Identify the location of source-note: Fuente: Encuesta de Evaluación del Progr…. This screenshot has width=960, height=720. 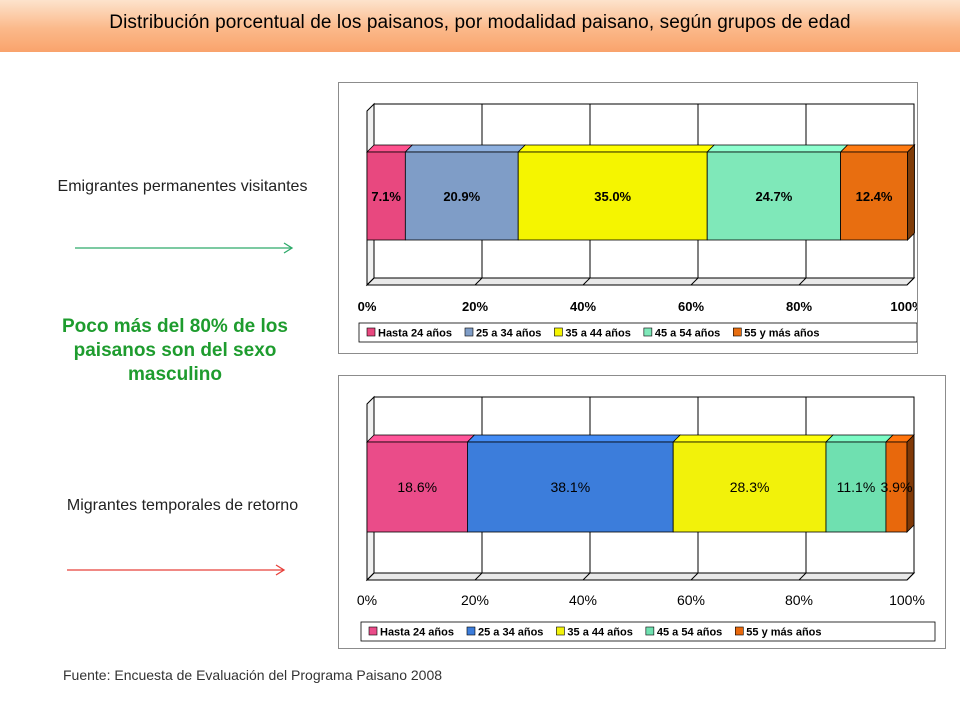
(253, 675).